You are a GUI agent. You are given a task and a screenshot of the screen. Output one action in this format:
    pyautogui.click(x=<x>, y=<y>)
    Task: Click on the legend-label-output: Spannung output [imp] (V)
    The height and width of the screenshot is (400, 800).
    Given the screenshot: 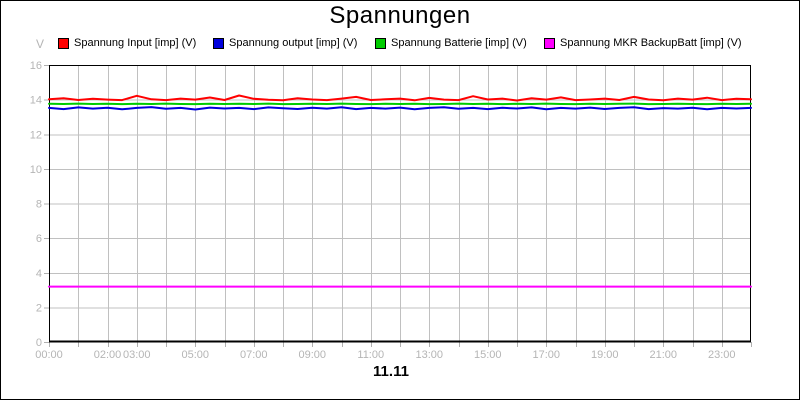 What is the action you would take?
    pyautogui.click(x=293, y=43)
    